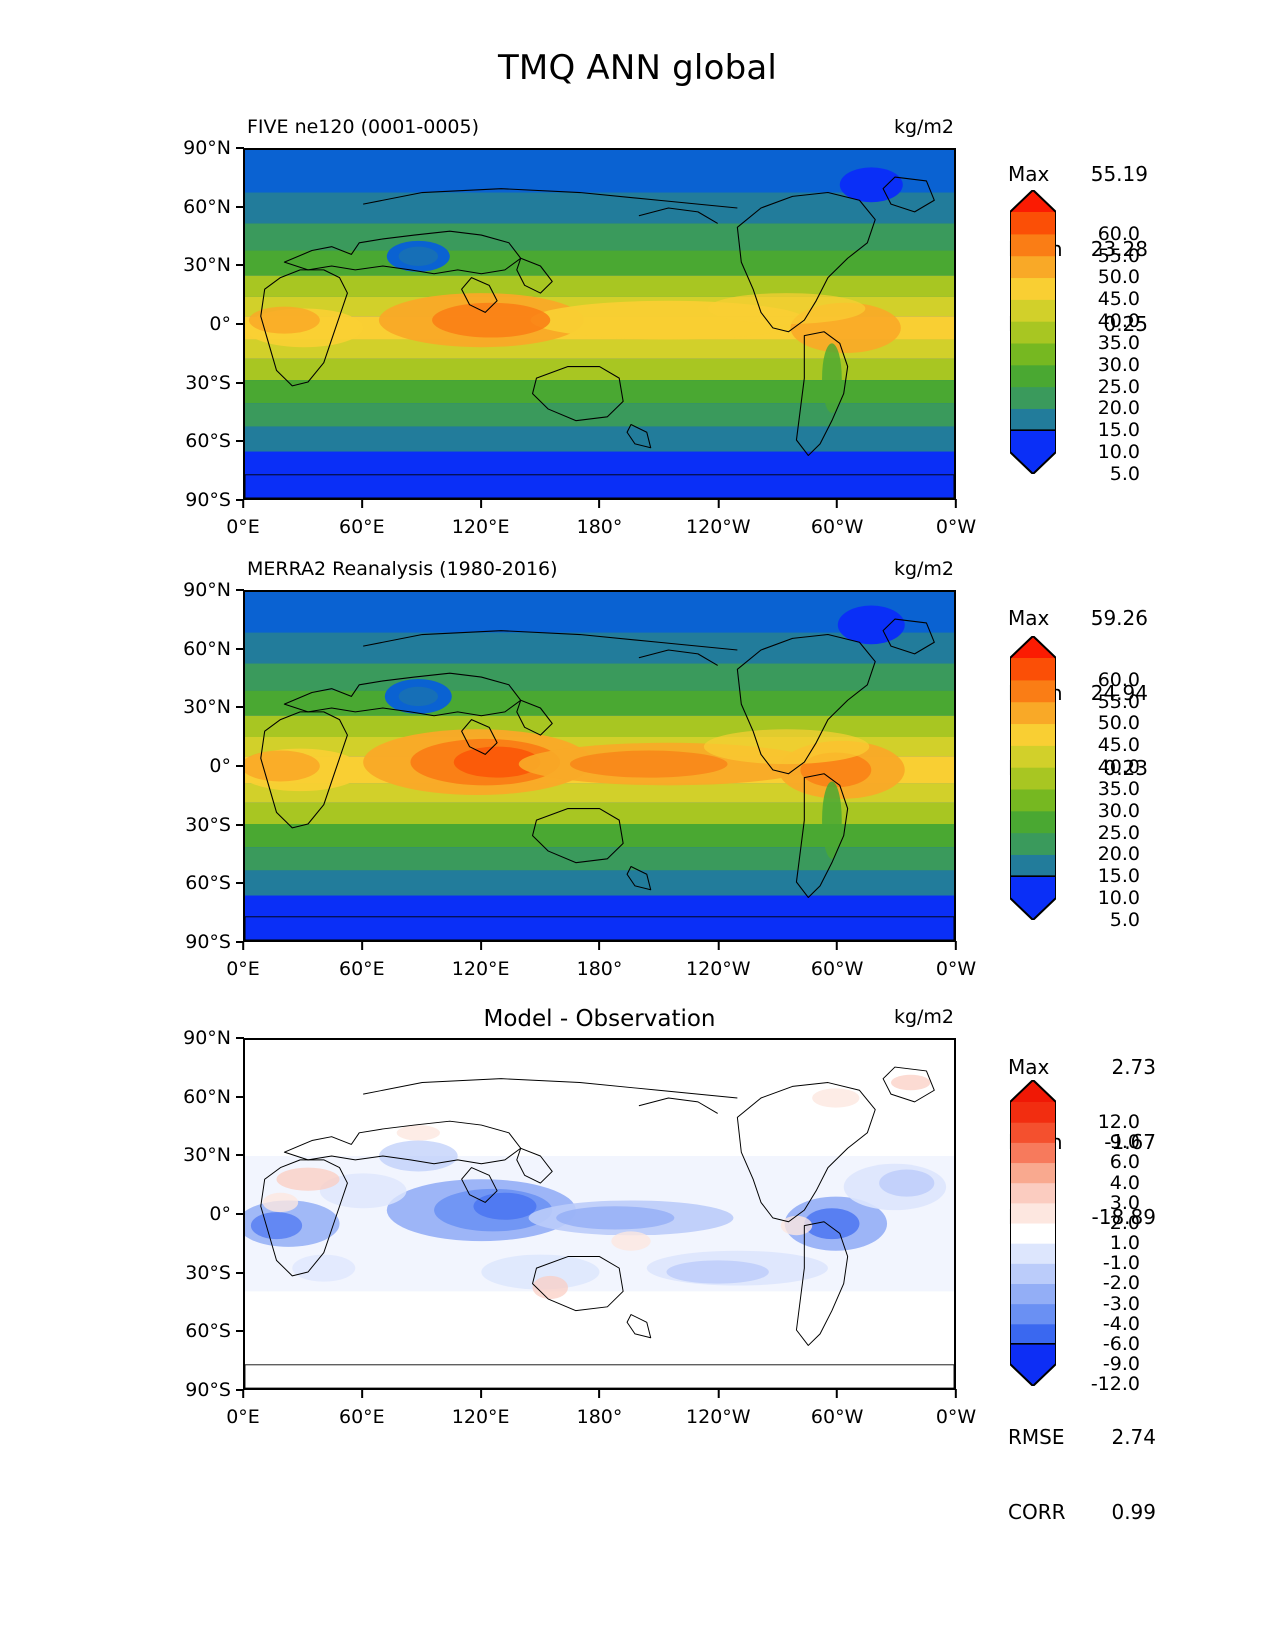 This screenshot has width=1275, height=1650. Describe the element at coordinates (923, 1017) in the screenshot. I see `panel-difference-units: kg/m2` at that location.